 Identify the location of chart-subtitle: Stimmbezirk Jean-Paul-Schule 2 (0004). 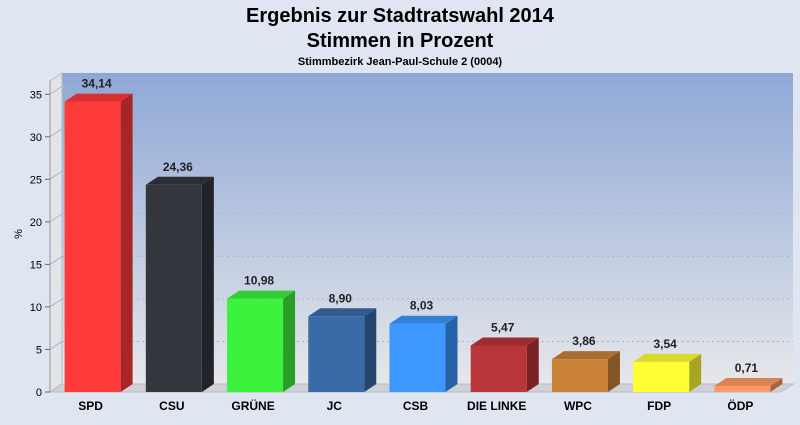
(400, 62).